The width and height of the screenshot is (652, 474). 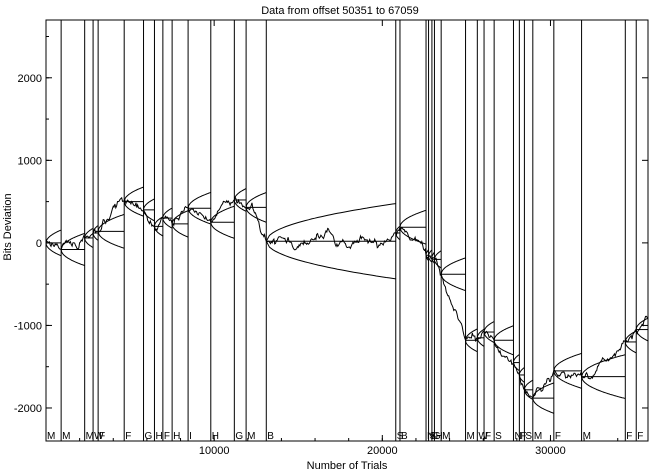 What do you see at coordinates (550, 451) in the screenshot?
I see `x-tick-label: 30000` at bounding box center [550, 451].